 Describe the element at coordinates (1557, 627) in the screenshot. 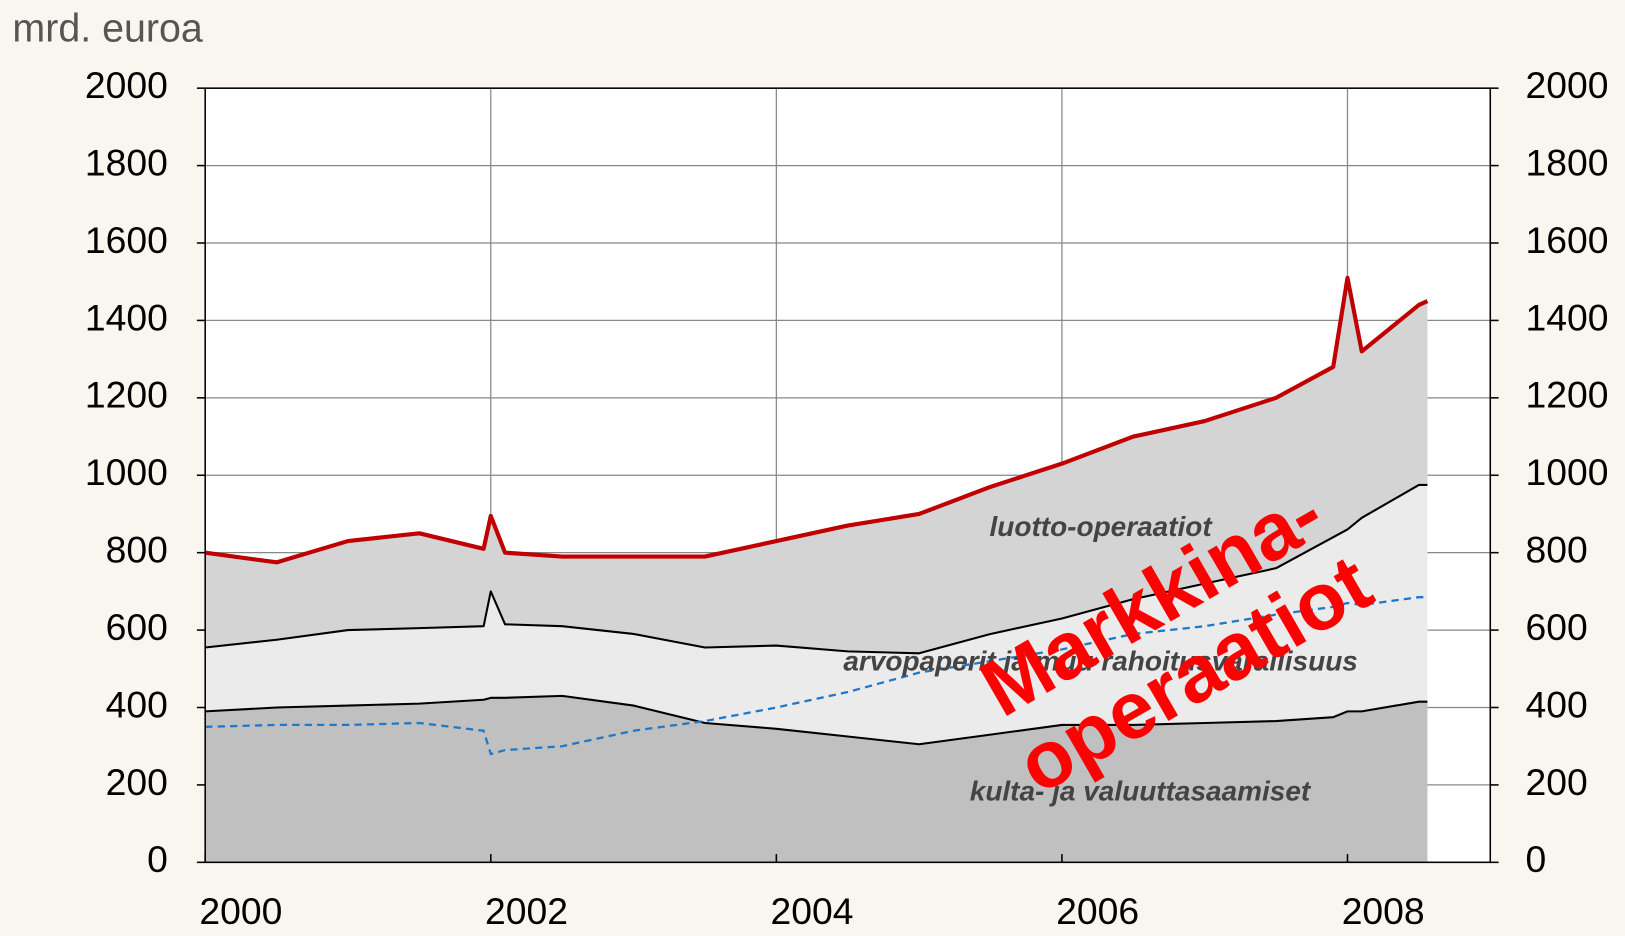

I see `y2-tick-label: 600` at that location.